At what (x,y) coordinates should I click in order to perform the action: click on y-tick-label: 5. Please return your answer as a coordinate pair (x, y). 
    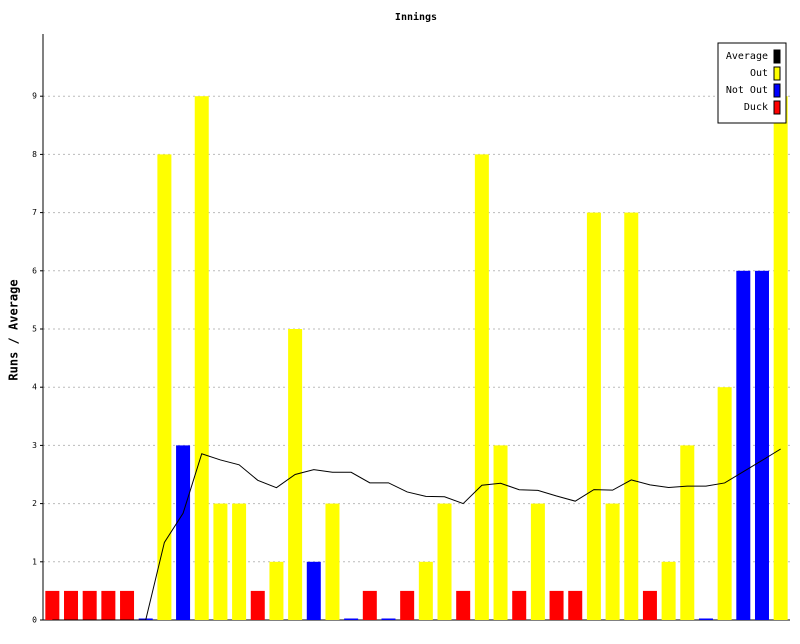
    Looking at the image, I should click on (34, 329).